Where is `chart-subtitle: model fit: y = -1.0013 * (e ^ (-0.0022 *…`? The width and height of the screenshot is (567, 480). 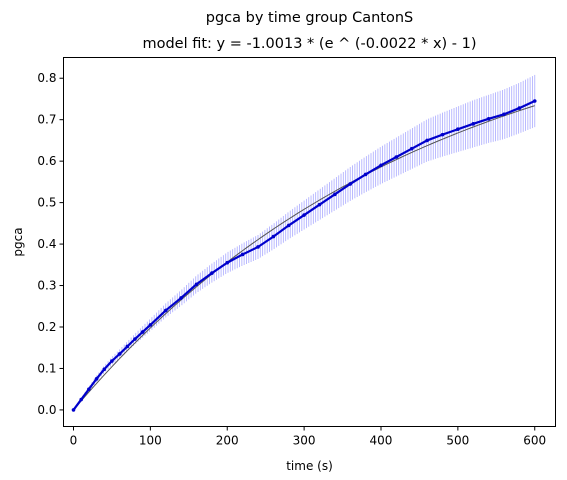 chart-subtitle: model fit: y = -1.0013 * (e ^ (-0.0022 *… is located at coordinates (309, 44).